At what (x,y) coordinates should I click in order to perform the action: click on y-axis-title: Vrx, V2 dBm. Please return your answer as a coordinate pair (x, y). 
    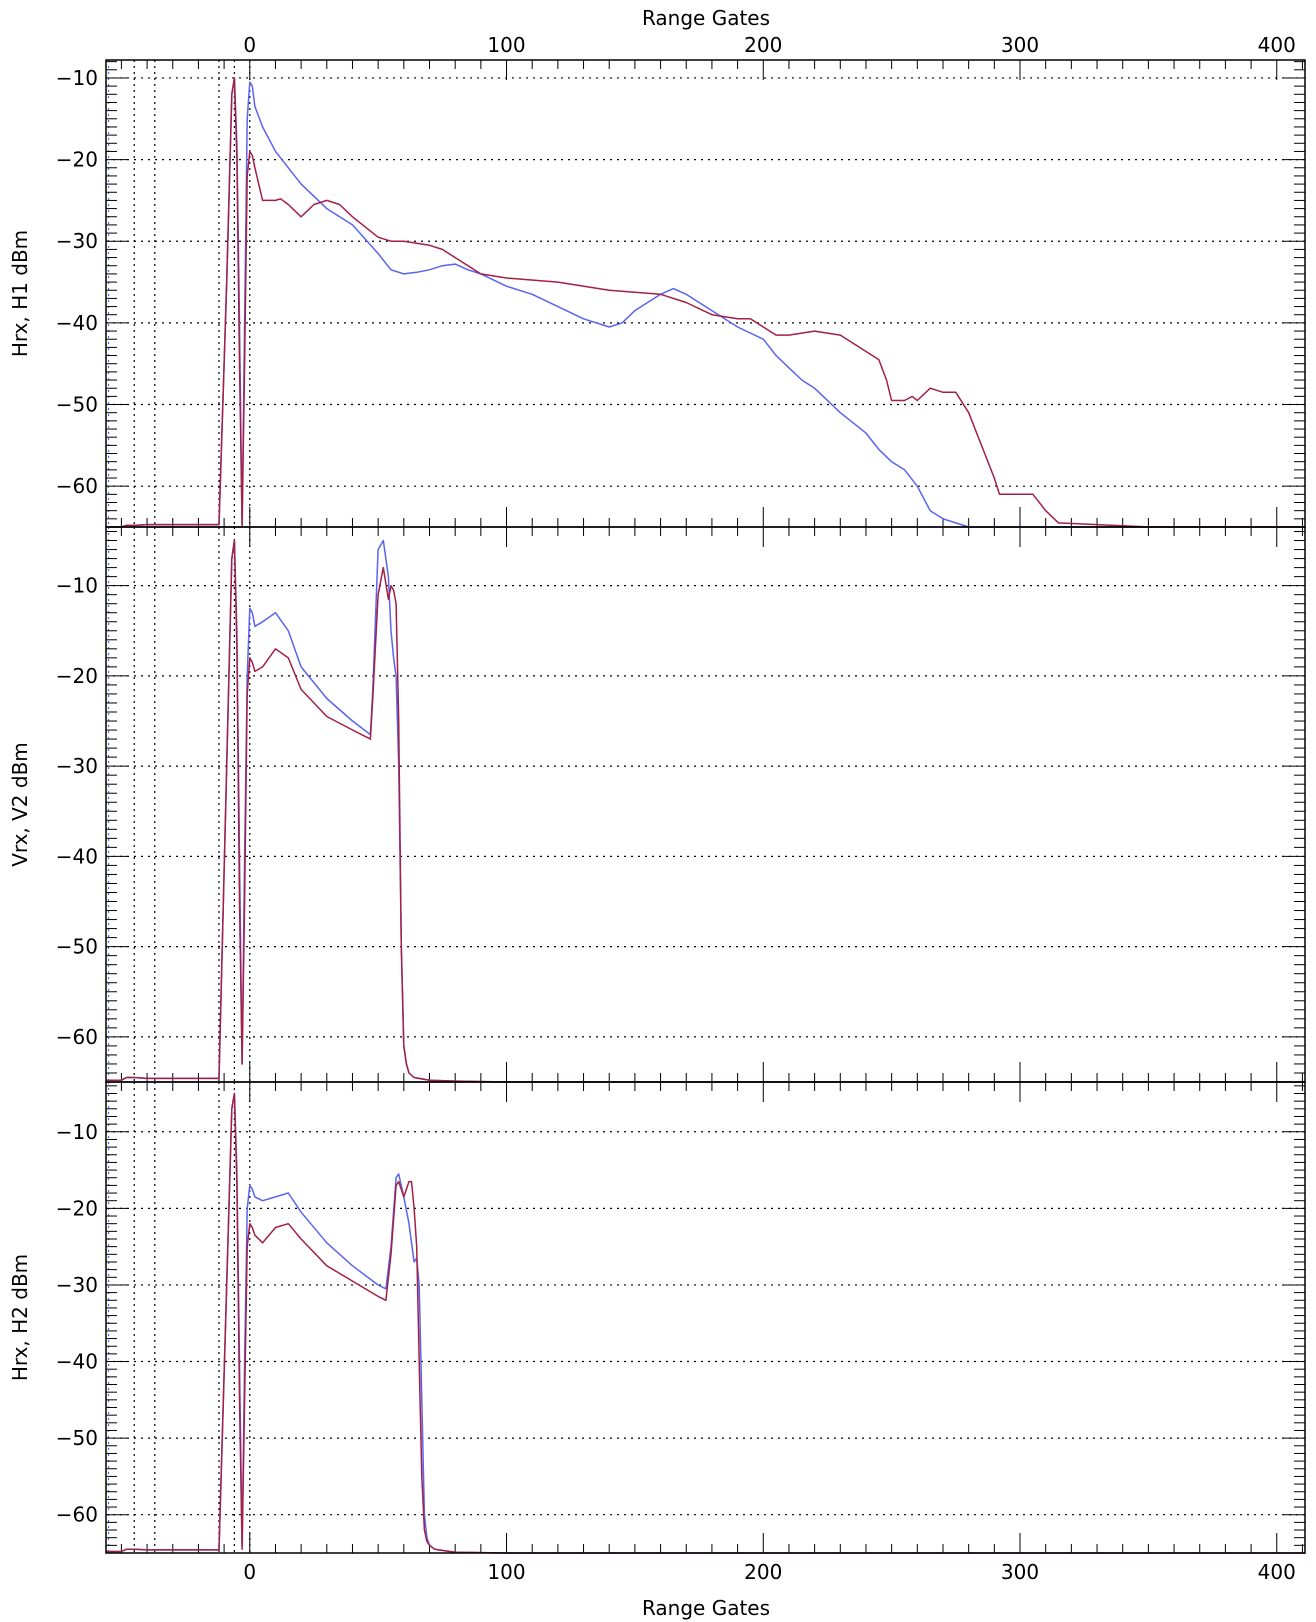
    Looking at the image, I should click on (20, 804).